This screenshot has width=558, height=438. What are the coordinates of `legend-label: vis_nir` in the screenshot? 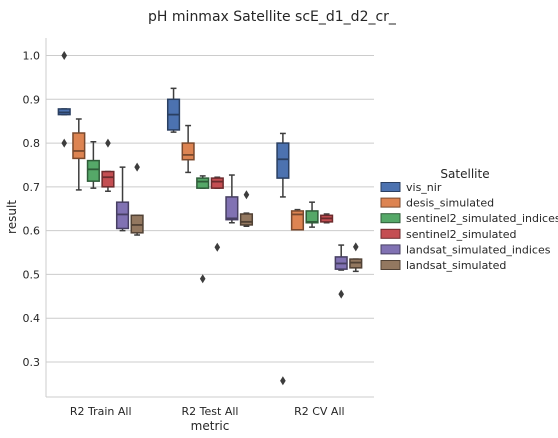 It's located at (424, 187).